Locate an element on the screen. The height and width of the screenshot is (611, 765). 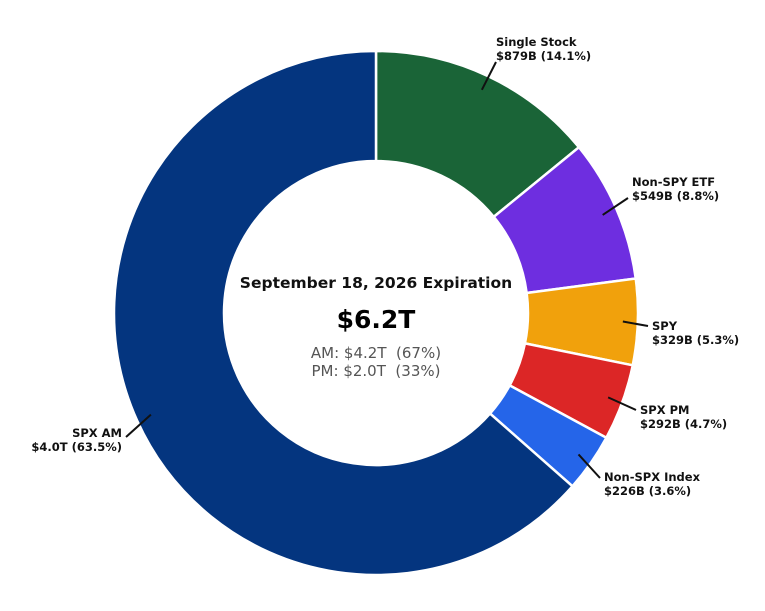
leader-non-spx-index is located at coordinates (589, 466).